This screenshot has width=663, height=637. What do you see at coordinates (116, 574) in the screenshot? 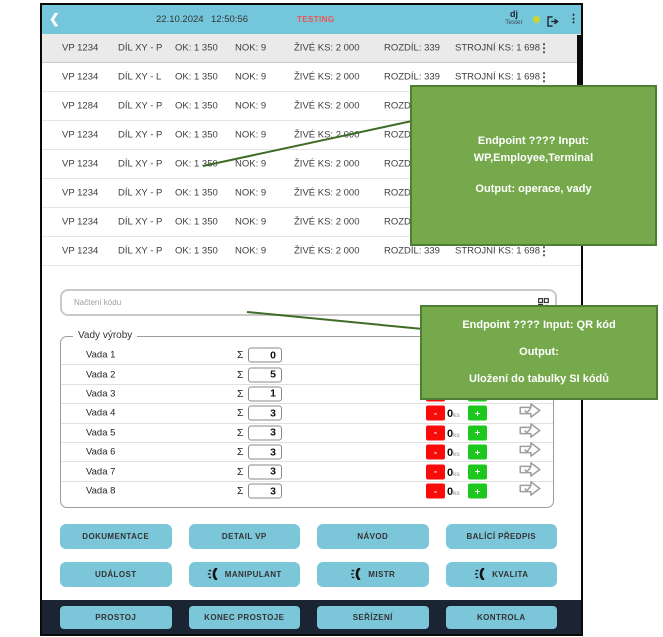
I see `udalost-button: UDÁLOST` at bounding box center [116, 574].